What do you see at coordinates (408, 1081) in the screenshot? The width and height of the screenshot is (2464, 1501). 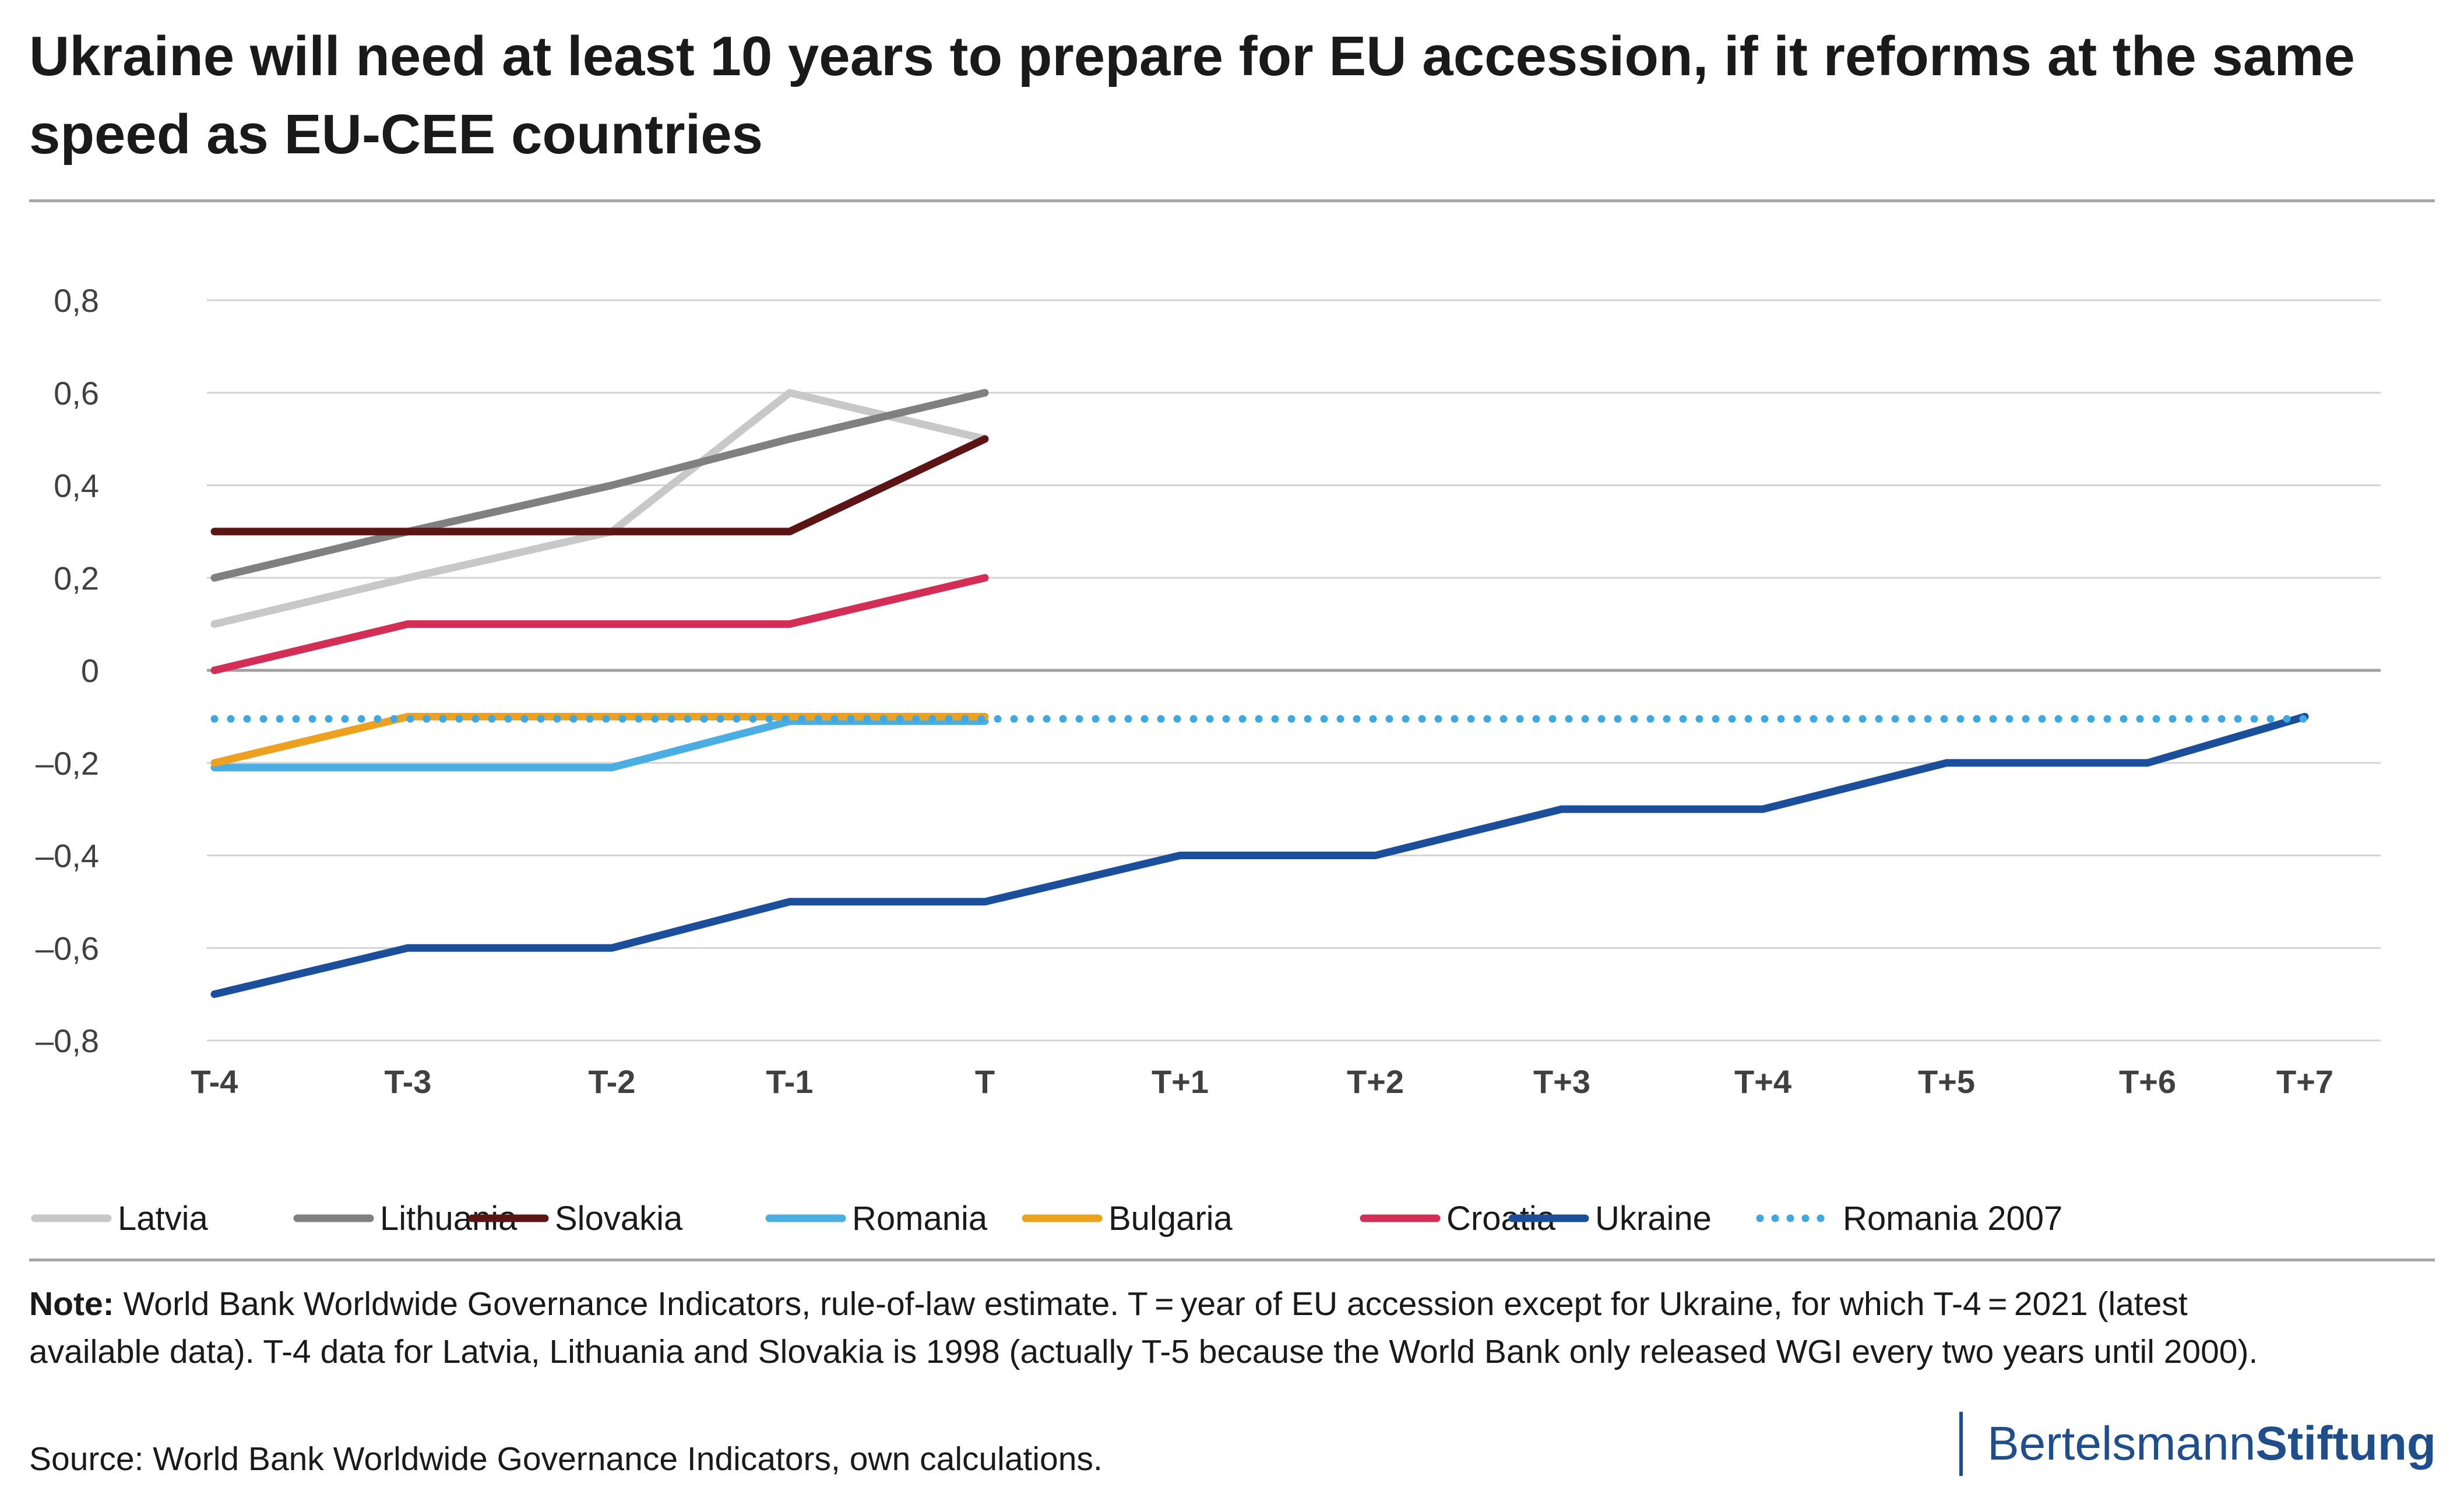 I see `x-tick-label: T-3` at bounding box center [408, 1081].